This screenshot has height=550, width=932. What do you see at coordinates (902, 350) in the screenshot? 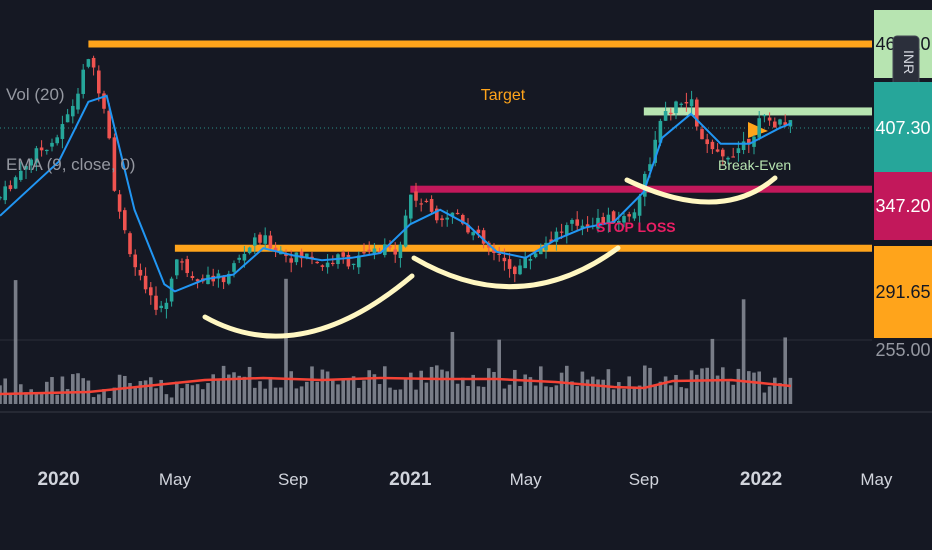
I see `price-label: 255.00` at bounding box center [902, 350].